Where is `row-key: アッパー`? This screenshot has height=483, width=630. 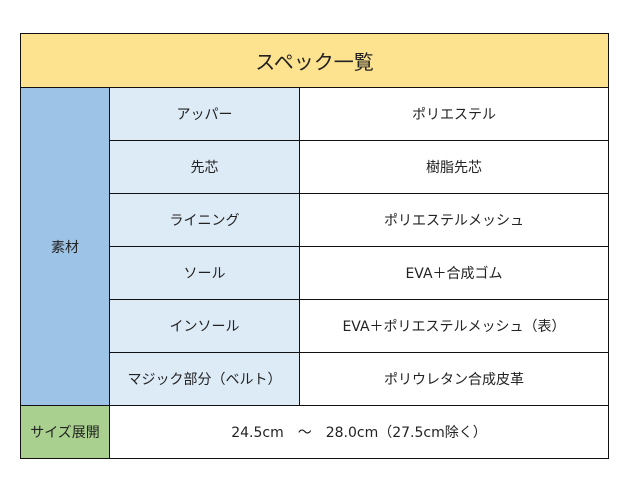
row-key: アッパー is located at coordinates (204, 114).